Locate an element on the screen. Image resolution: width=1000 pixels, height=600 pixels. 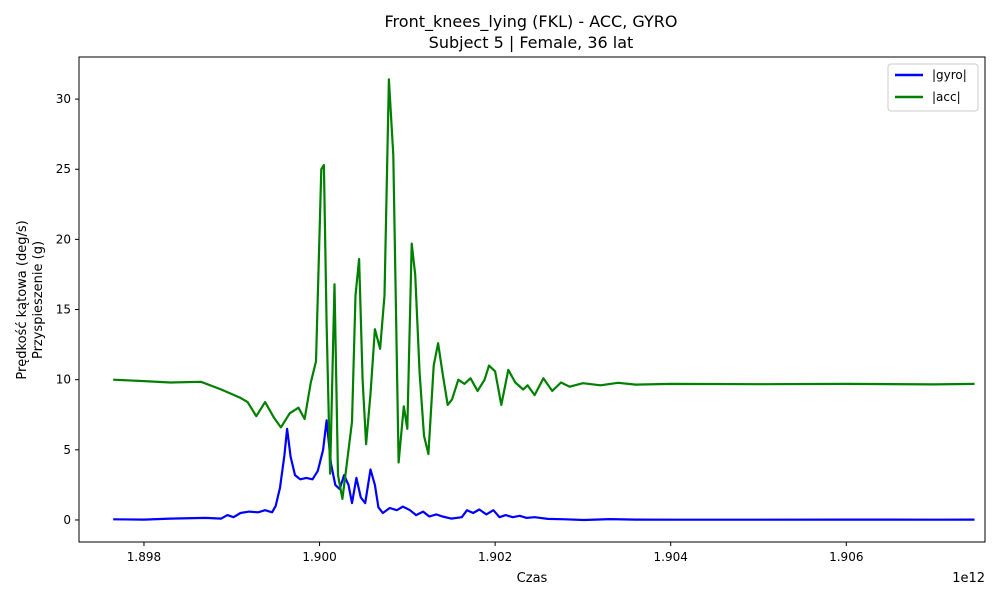
y-tick-label: 30 is located at coordinates (63, 99).